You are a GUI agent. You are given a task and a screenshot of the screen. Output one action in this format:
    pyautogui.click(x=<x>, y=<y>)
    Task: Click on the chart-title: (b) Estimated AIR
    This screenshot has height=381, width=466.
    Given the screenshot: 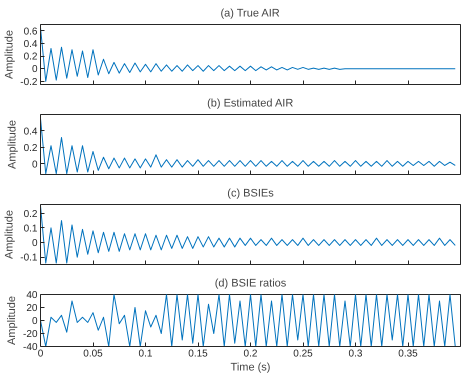 What is the action you would take?
    pyautogui.click(x=250, y=104)
    